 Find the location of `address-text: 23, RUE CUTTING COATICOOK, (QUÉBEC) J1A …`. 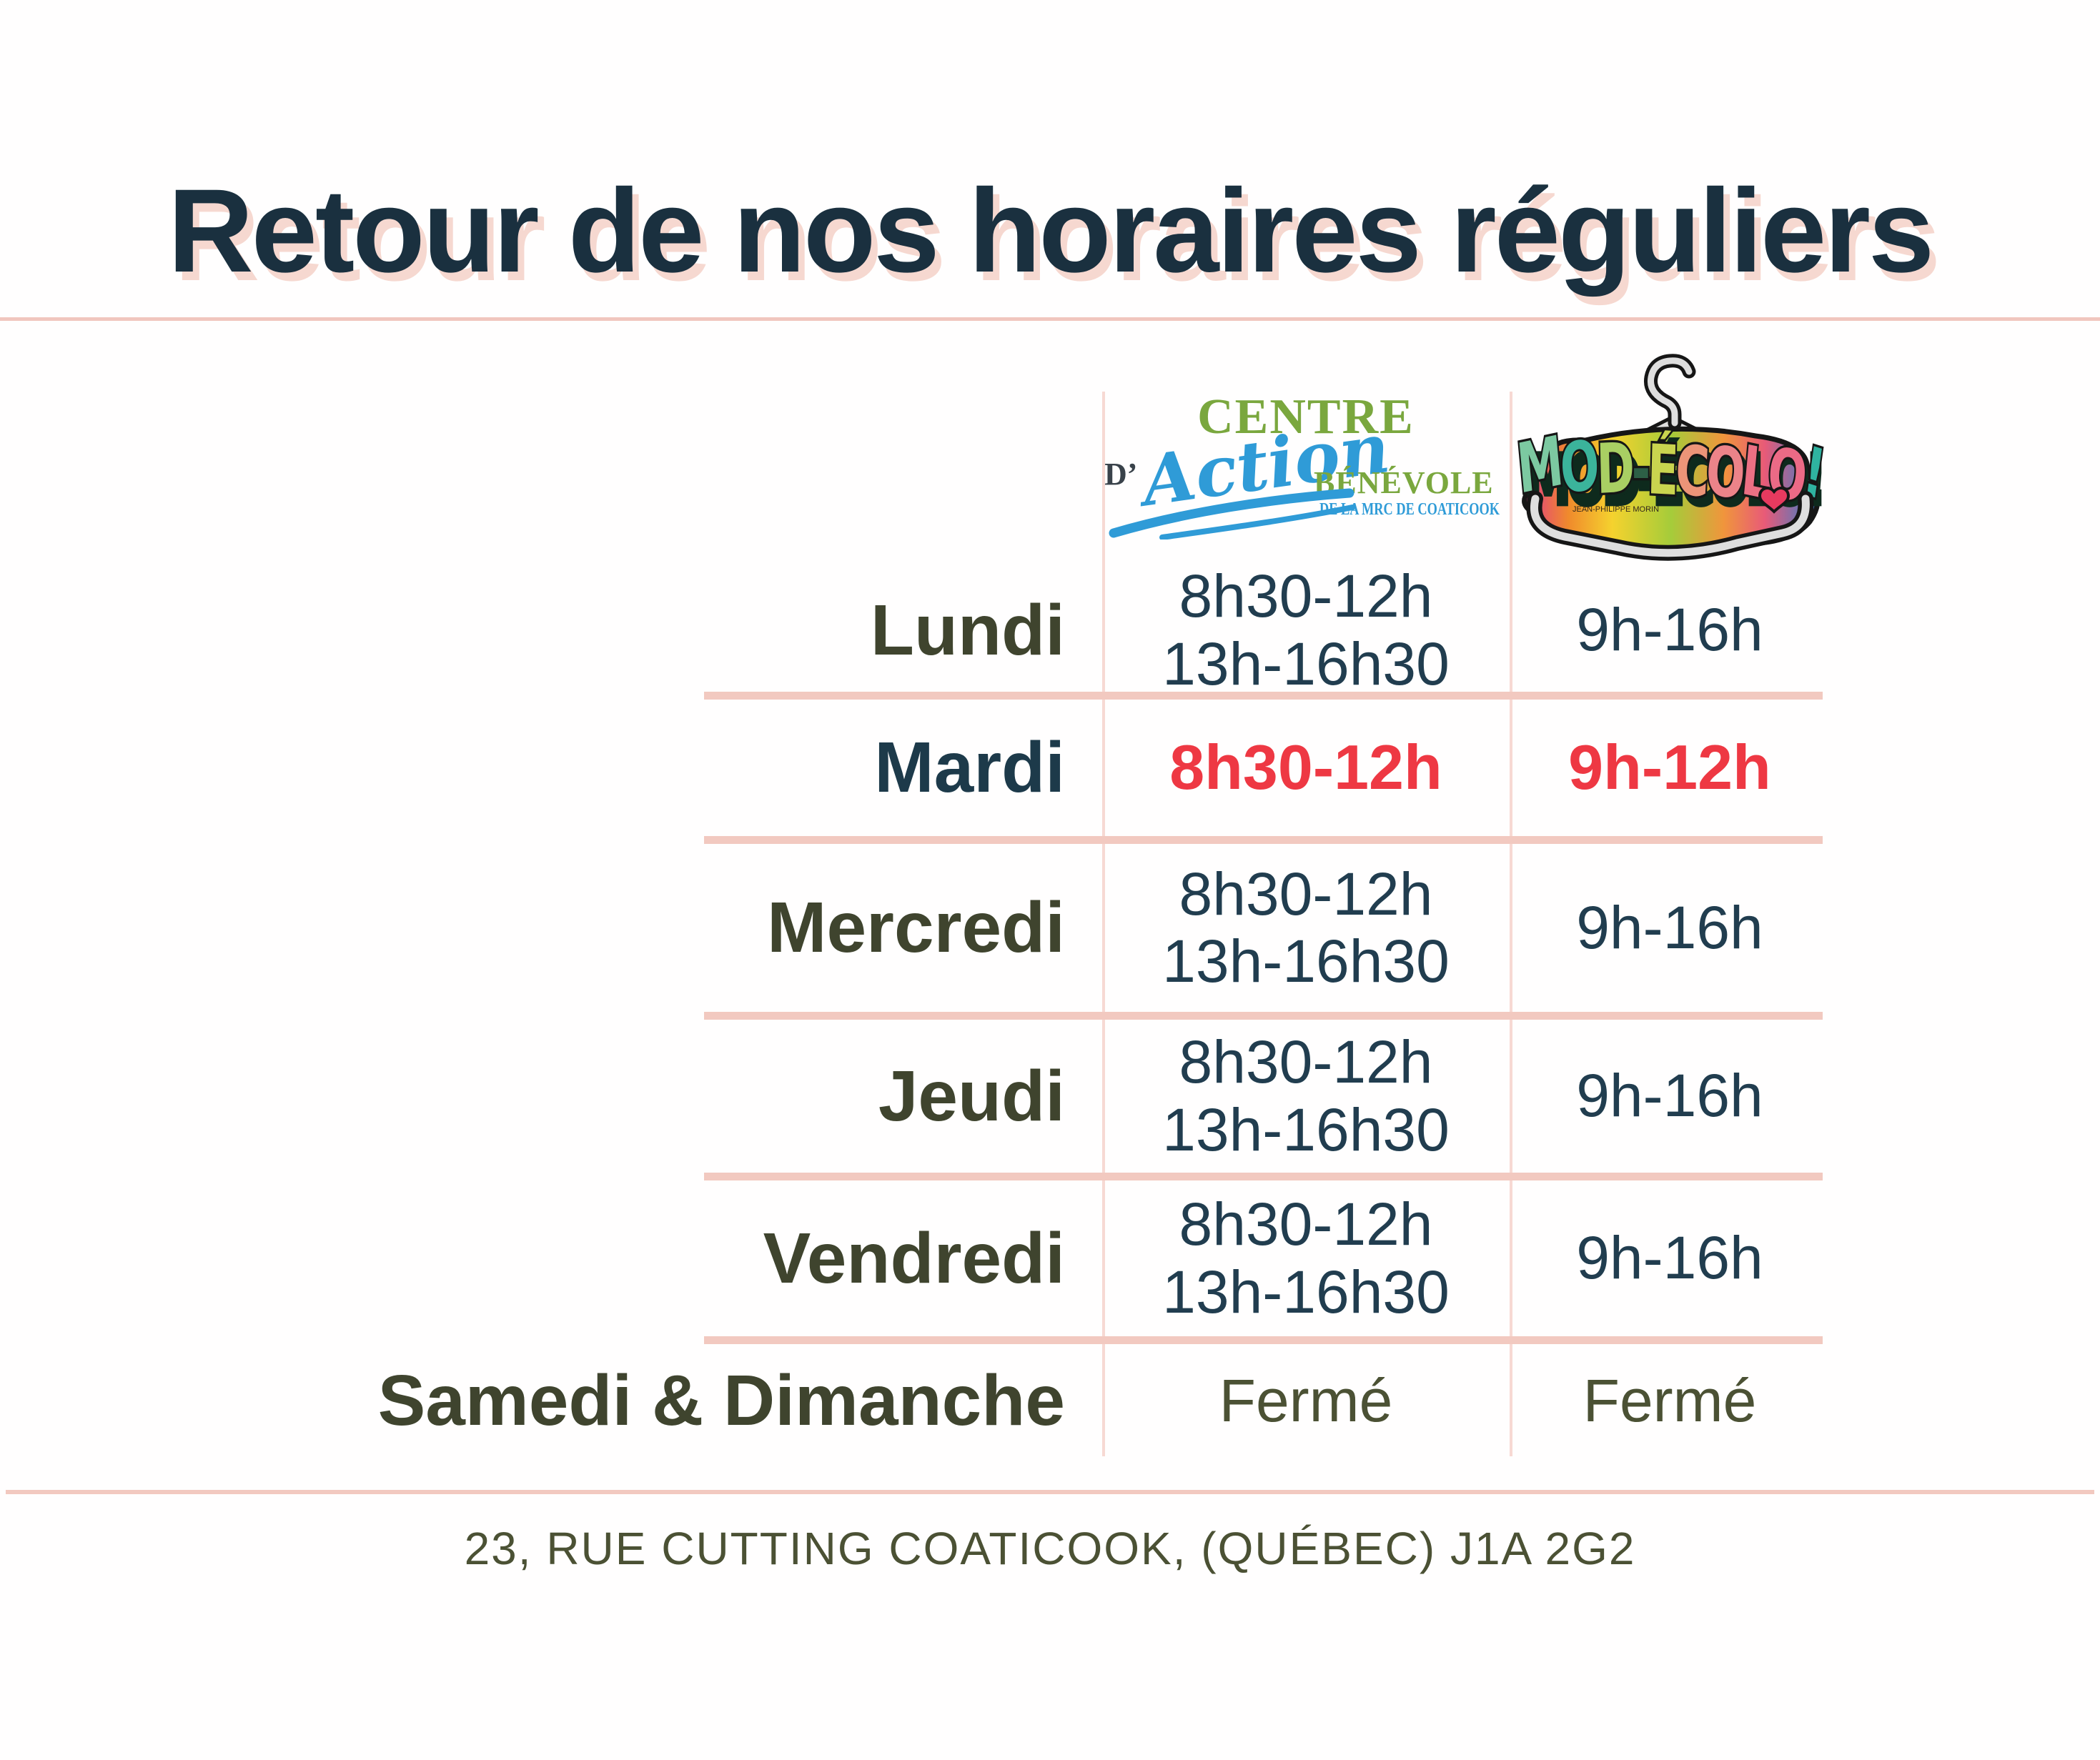

address-text: 23, RUE CUTTING COATICOOK, (QUÉBEC) J1A … is located at coordinates (1050, 1548).